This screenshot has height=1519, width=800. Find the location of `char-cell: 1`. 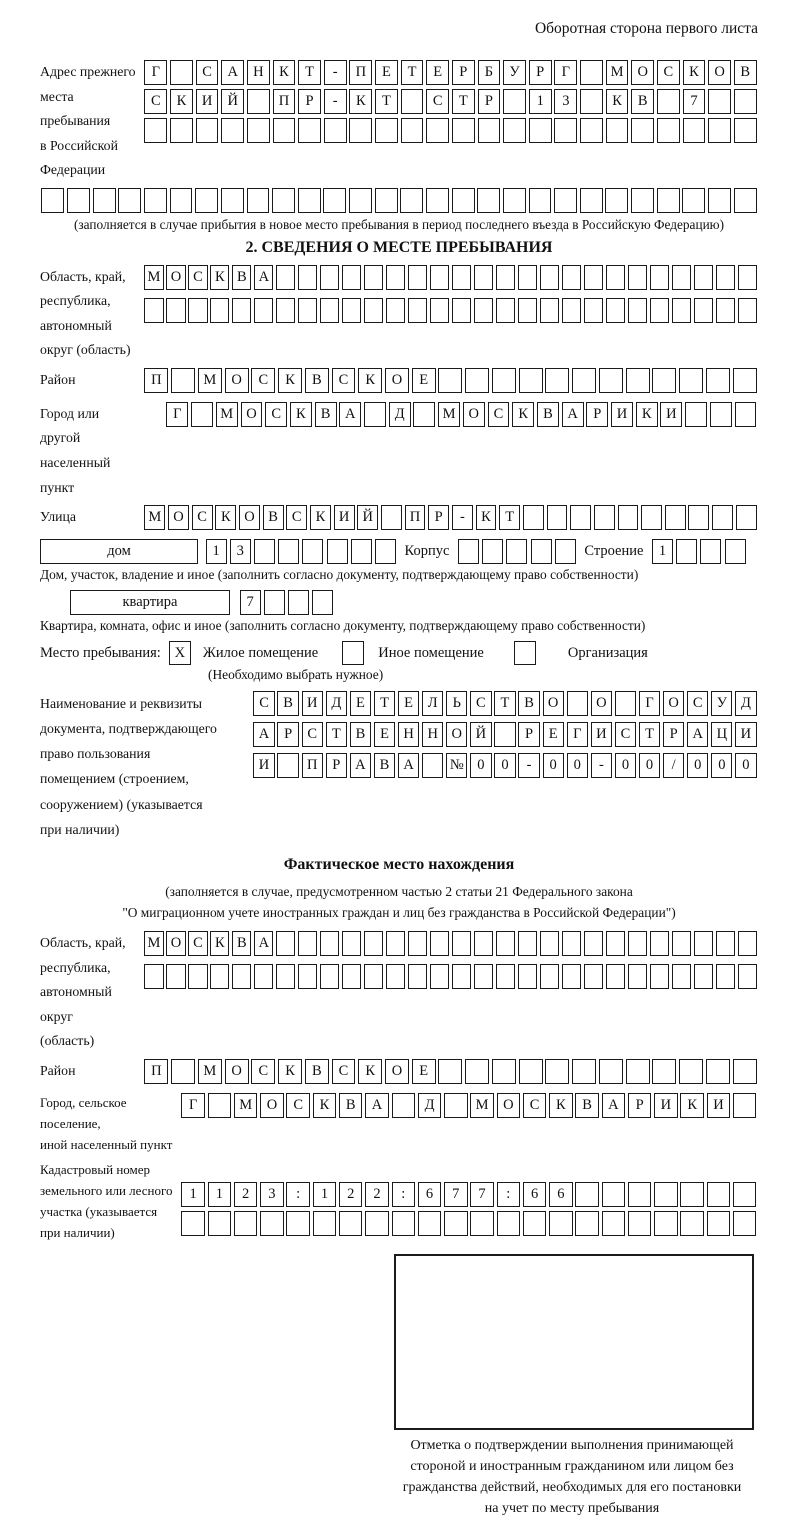

char-cell: 1 is located at coordinates (216, 552).